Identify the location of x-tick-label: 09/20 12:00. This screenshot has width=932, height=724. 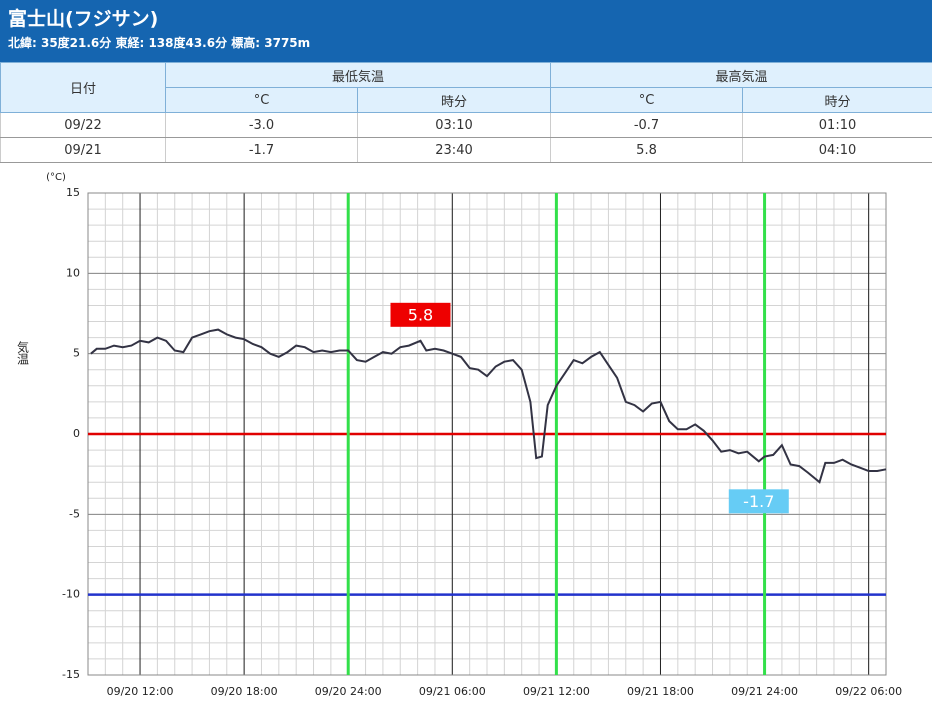
(140, 691).